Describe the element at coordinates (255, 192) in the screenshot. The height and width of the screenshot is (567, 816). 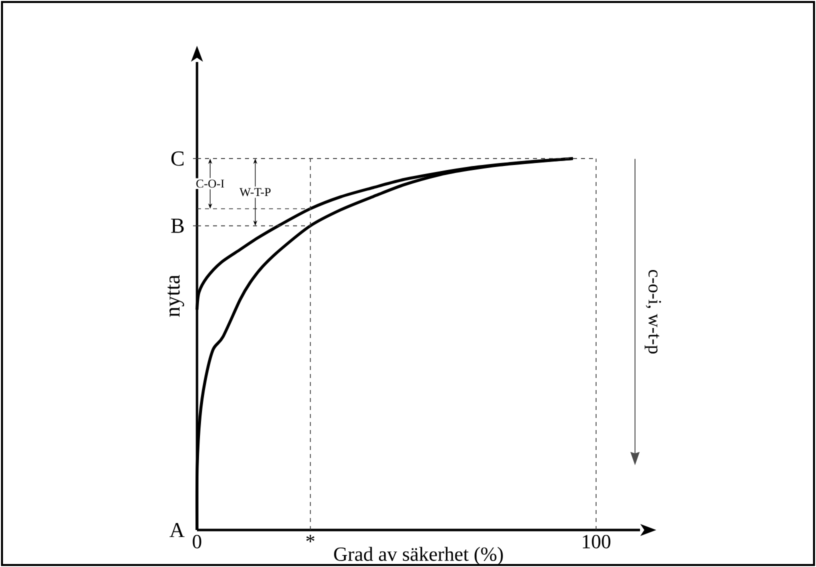
I see `annotation: W-T-P` at that location.